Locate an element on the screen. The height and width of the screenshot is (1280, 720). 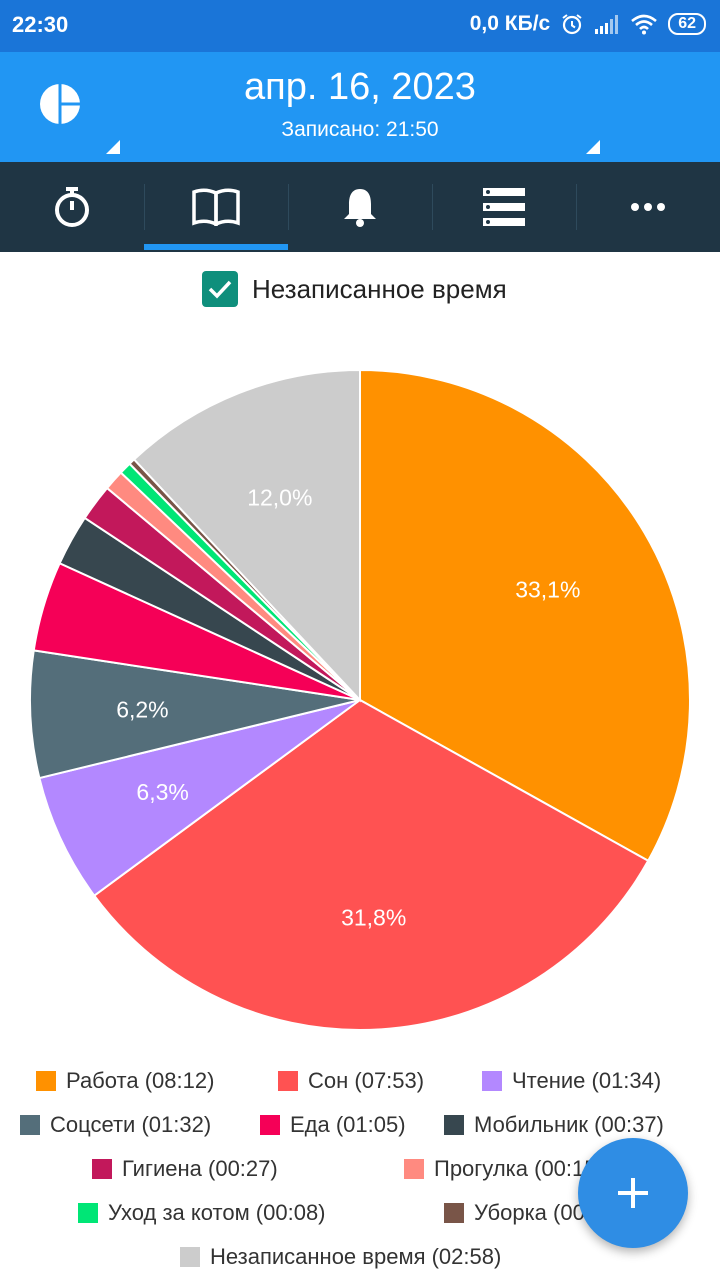
legend-item-reading: Чтение (01:34) is located at coordinates (571, 1081).